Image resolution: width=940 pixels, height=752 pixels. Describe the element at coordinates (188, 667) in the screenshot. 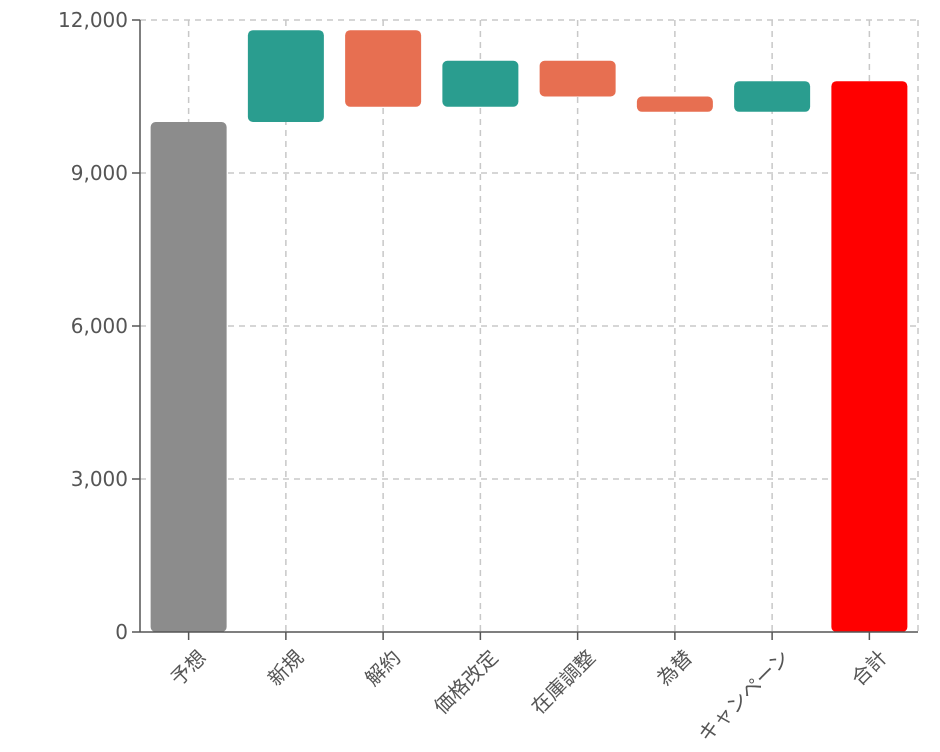

I see `x-category-label: 予想` at that location.